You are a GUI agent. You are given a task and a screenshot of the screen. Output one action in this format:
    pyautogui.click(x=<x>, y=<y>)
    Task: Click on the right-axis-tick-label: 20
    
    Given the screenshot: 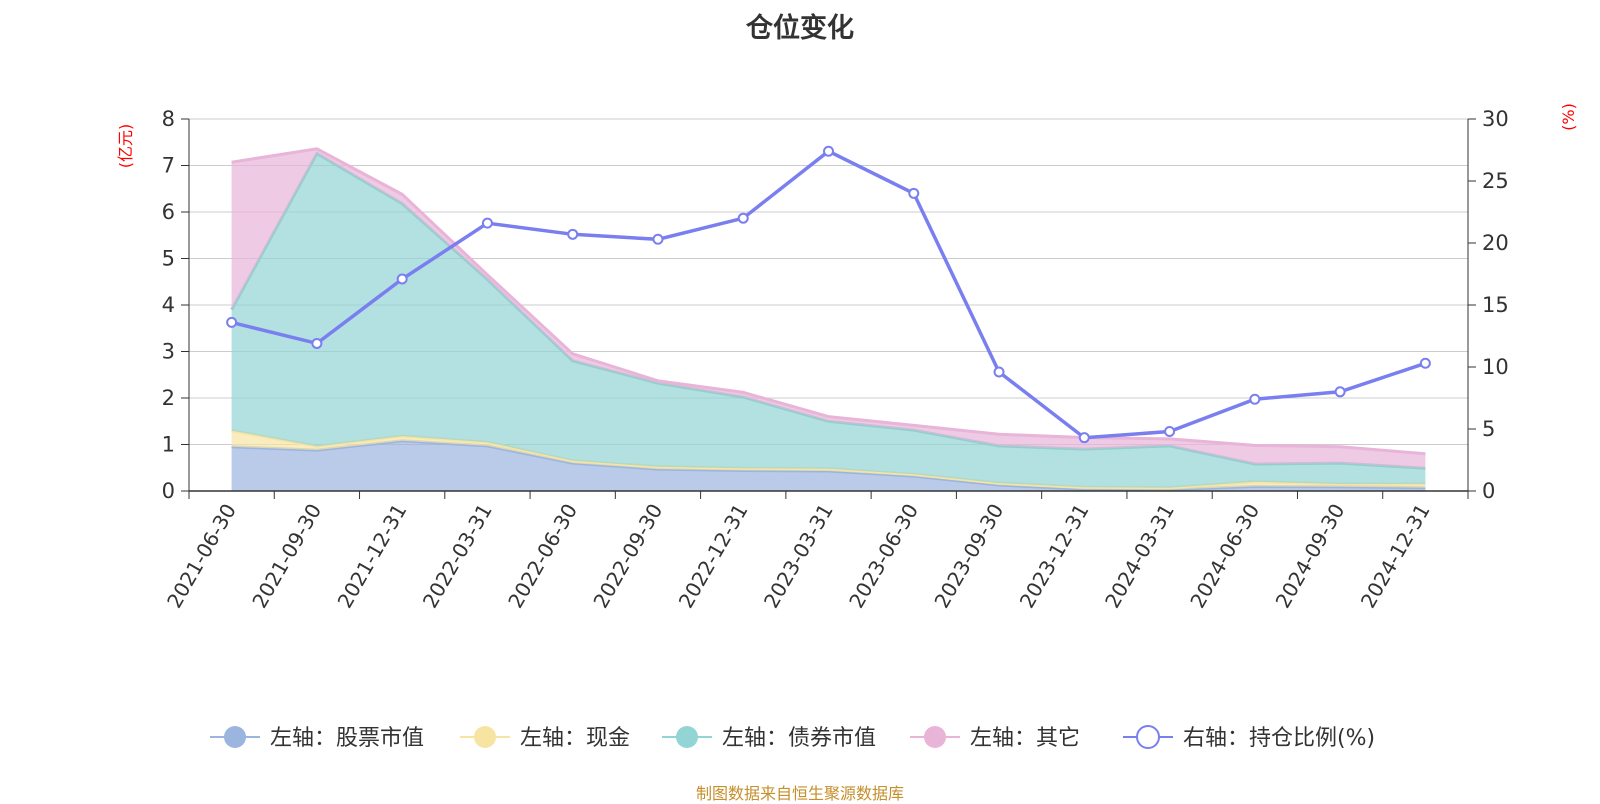 What is the action you would take?
    pyautogui.click(x=1495, y=243)
    